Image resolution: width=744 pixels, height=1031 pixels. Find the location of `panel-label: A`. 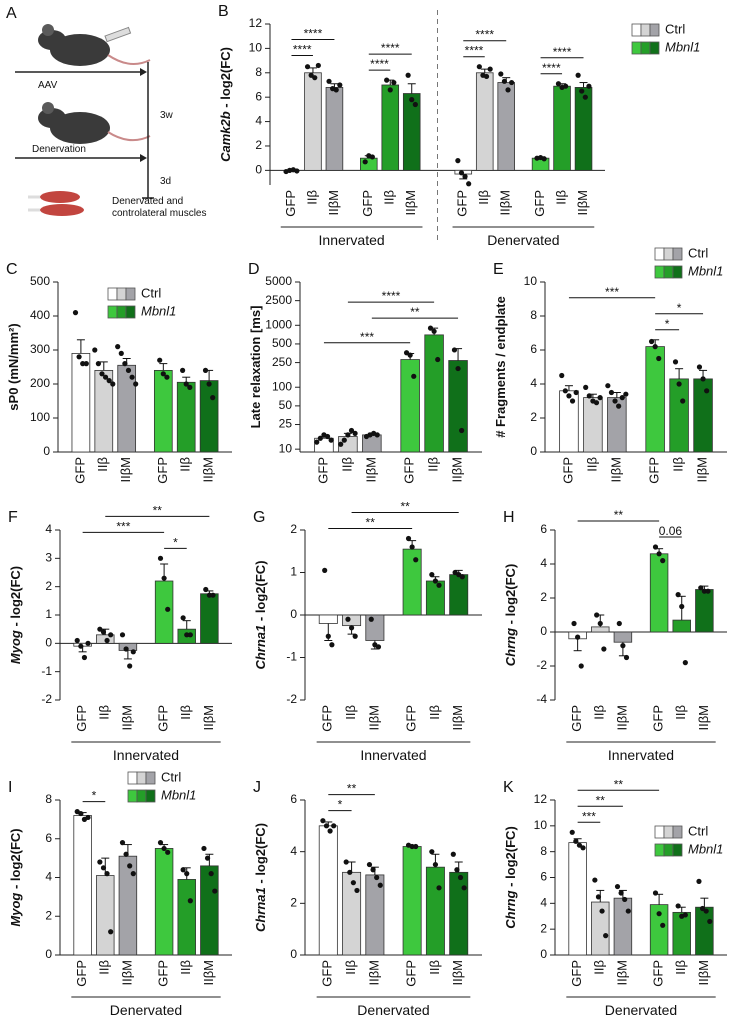

panel-label: A is located at coordinates (11, 13).